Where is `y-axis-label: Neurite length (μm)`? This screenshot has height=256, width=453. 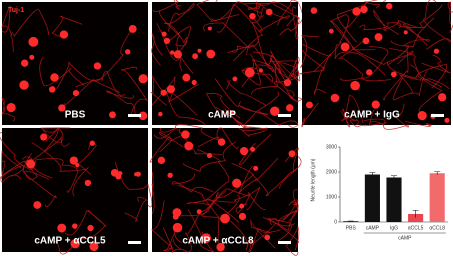 y-axis-label: Neurite length (μm) is located at coordinates (313, 179).